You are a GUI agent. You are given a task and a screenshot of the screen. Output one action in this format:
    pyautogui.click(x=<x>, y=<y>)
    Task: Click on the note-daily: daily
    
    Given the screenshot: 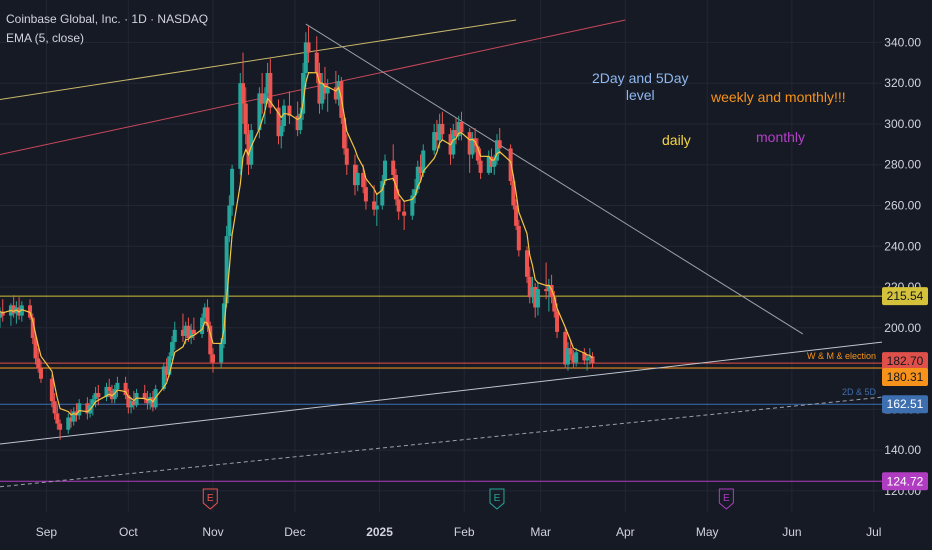 What is the action you would take?
    pyautogui.click(x=676, y=140)
    